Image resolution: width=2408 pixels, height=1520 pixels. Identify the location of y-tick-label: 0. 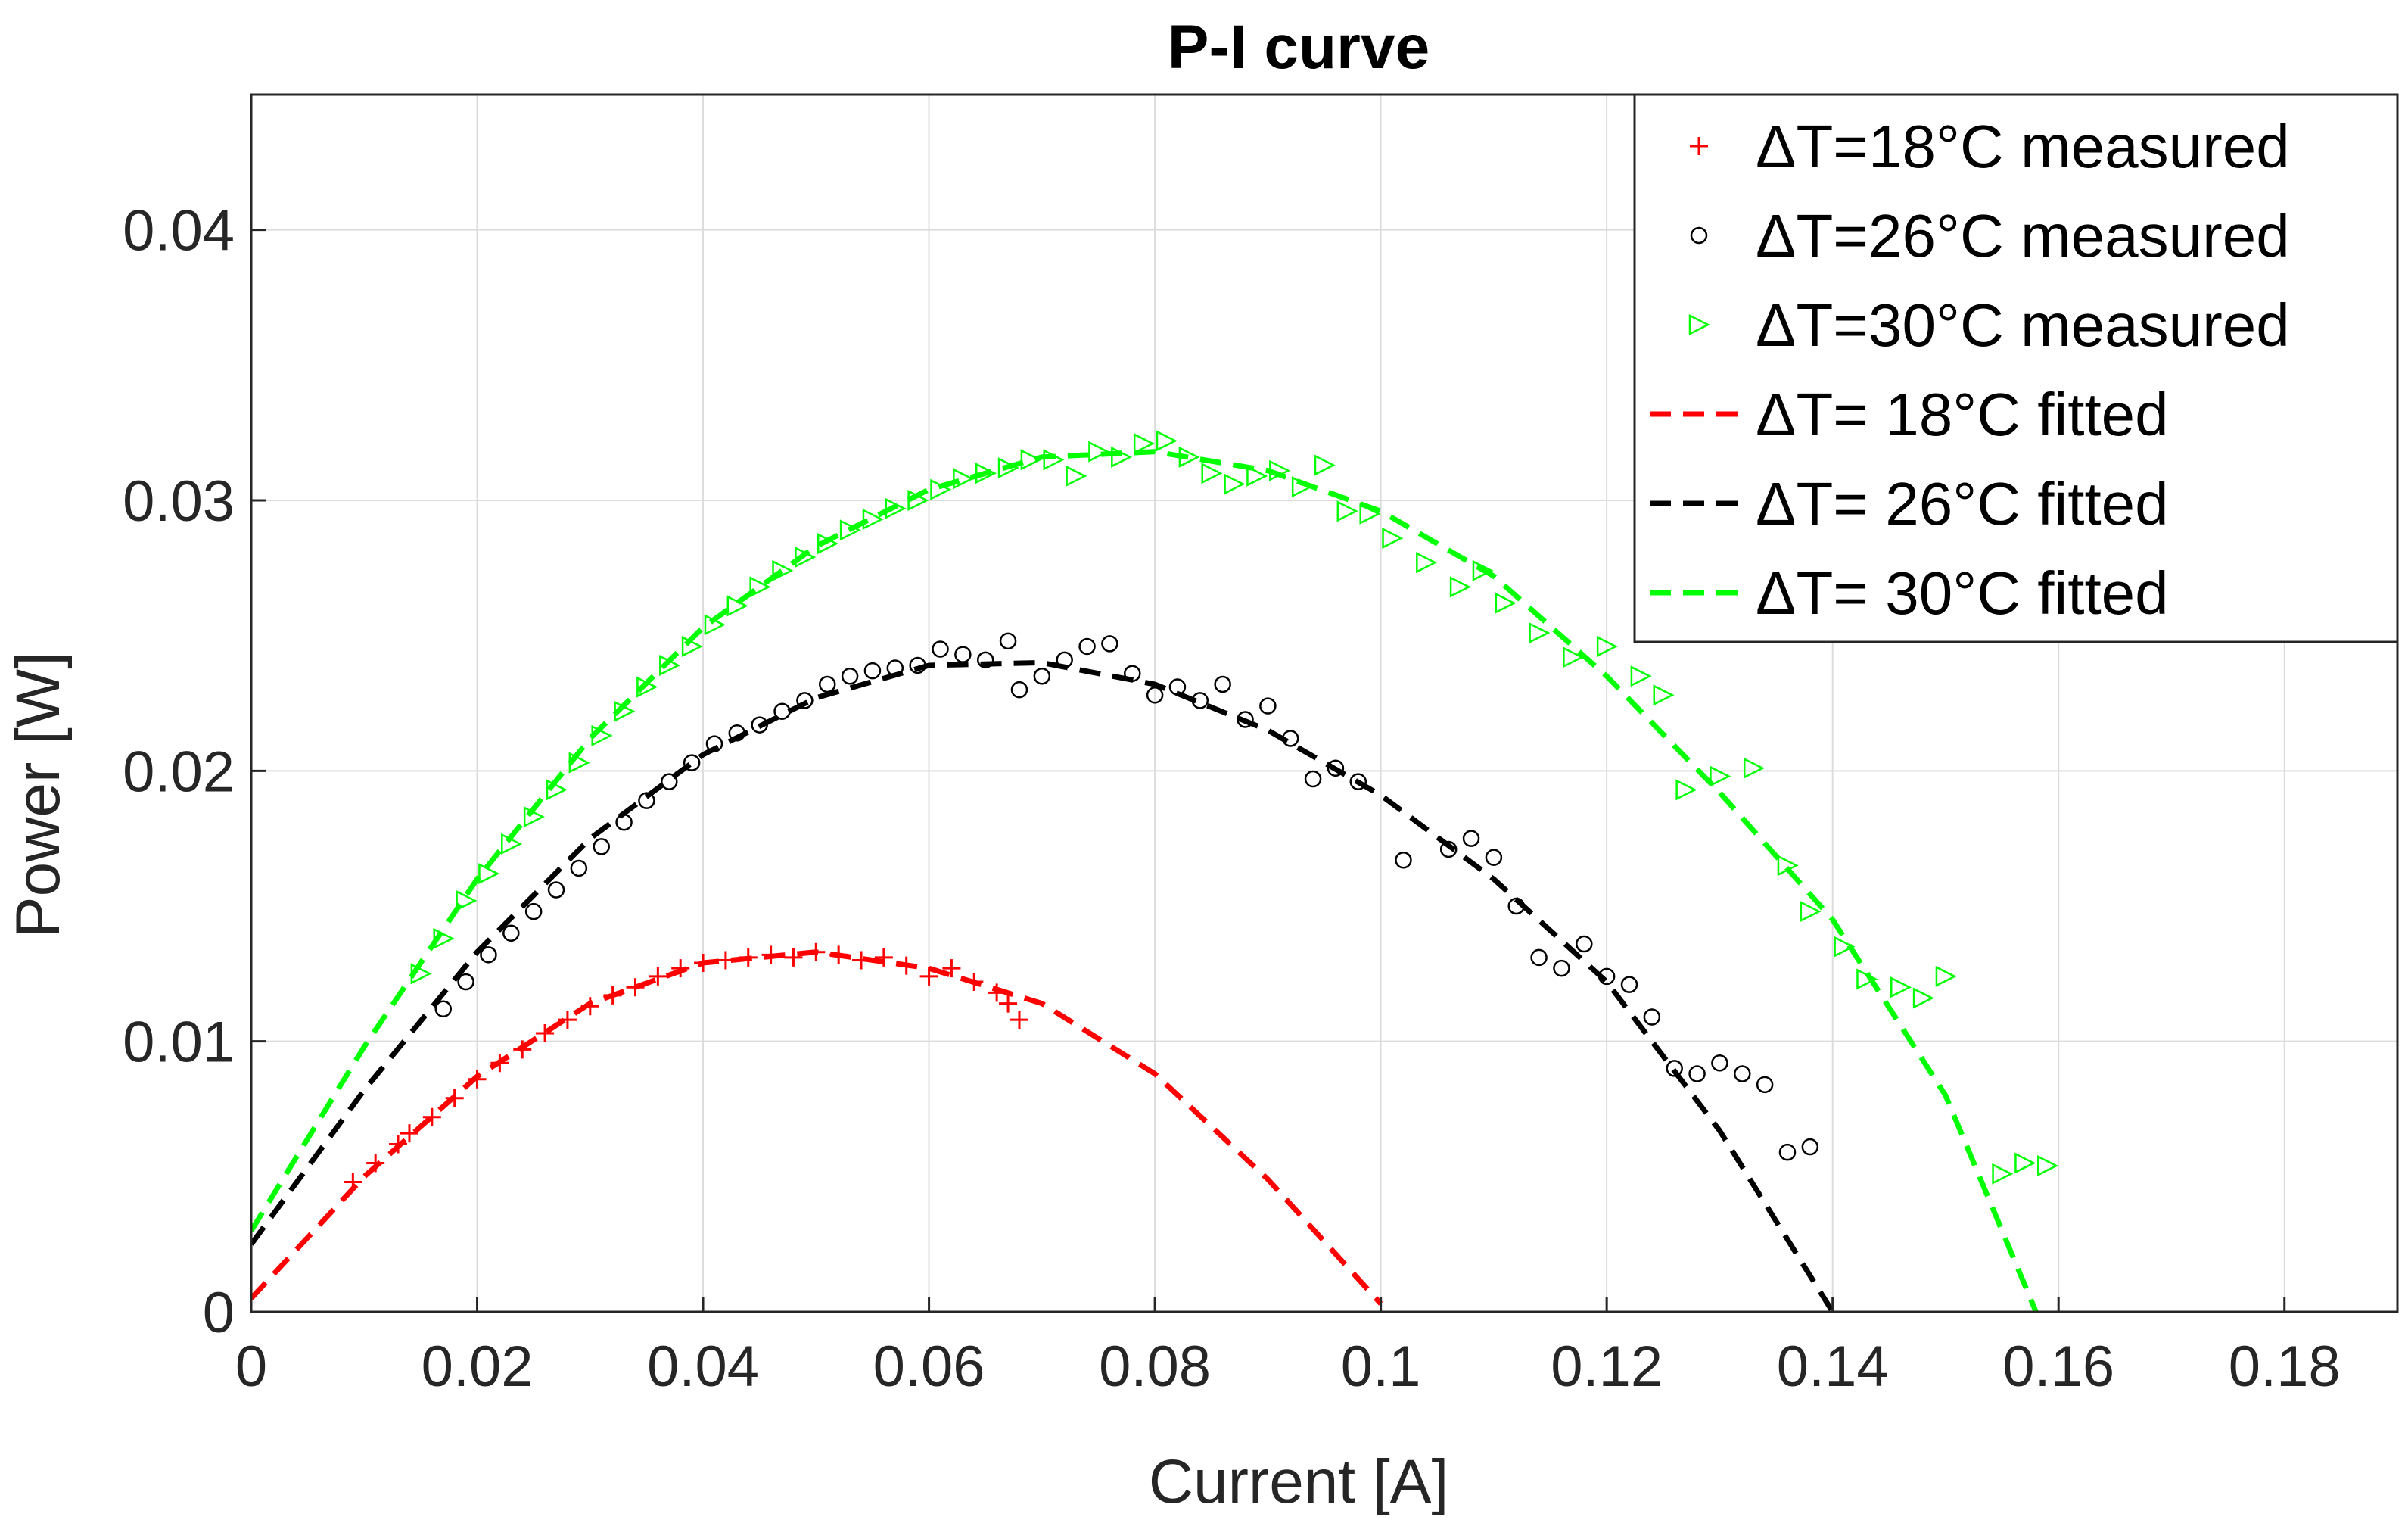
(219, 1313).